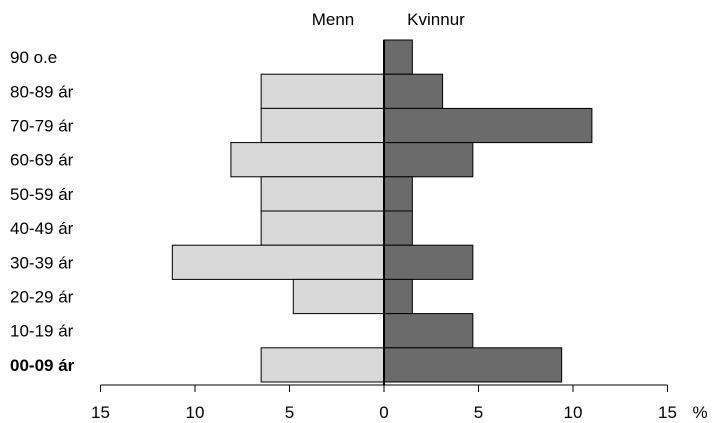 The width and height of the screenshot is (713, 423). Describe the element at coordinates (42, 126) in the screenshot. I see `category-label: 70-79 ár` at that location.